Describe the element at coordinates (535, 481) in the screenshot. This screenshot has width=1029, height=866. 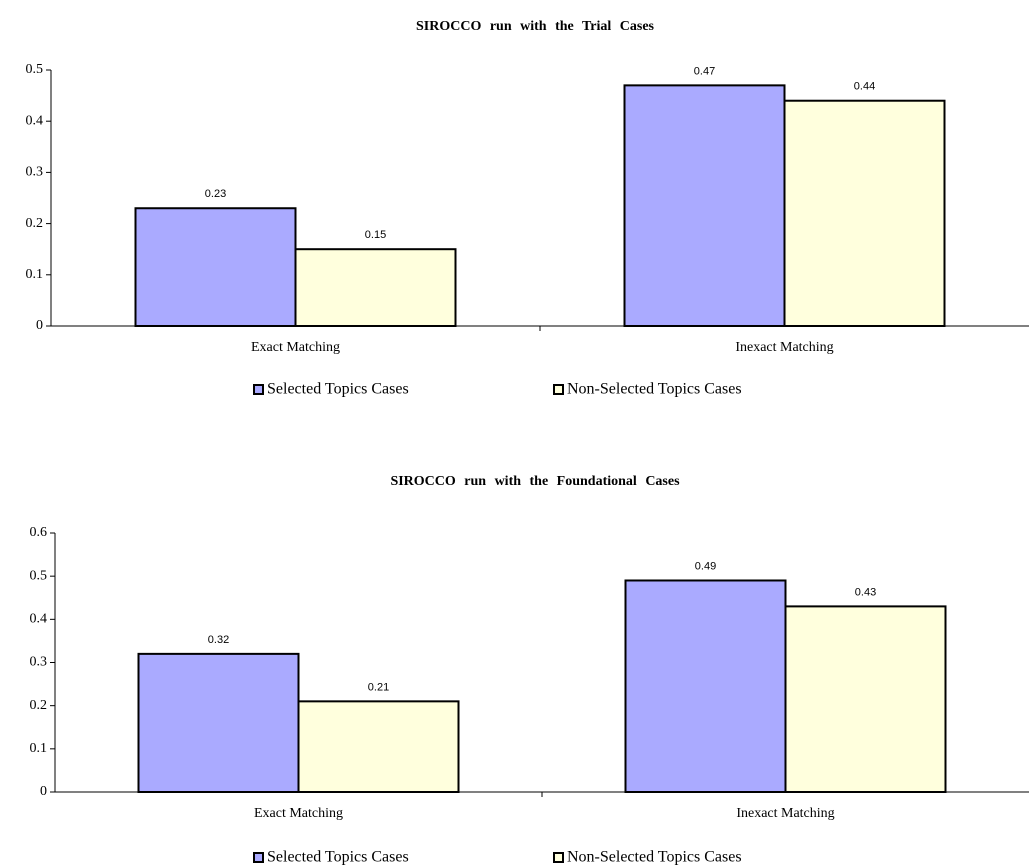
I see `chart-title: SIROCCO run with the Foundational Cases` at that location.